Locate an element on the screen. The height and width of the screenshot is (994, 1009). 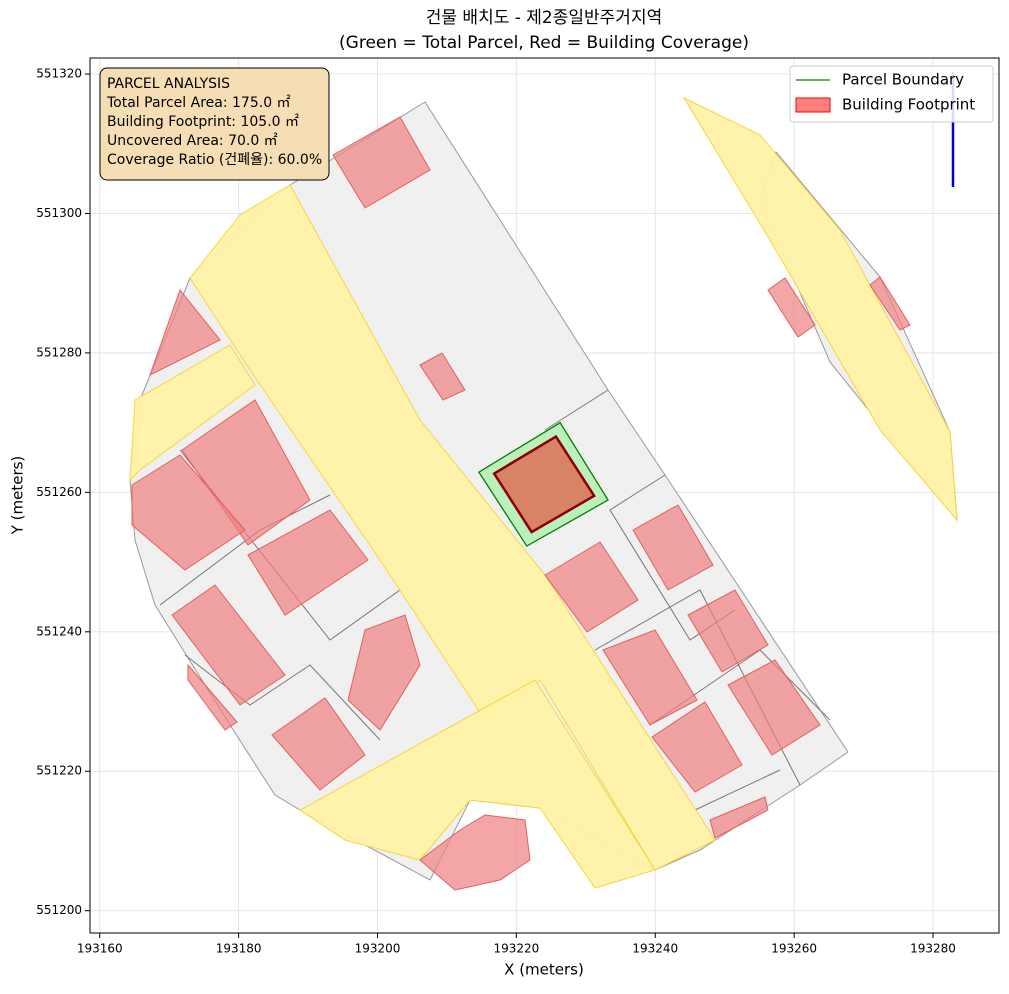
x-tick-label: 193160 is located at coordinates (100, 949).